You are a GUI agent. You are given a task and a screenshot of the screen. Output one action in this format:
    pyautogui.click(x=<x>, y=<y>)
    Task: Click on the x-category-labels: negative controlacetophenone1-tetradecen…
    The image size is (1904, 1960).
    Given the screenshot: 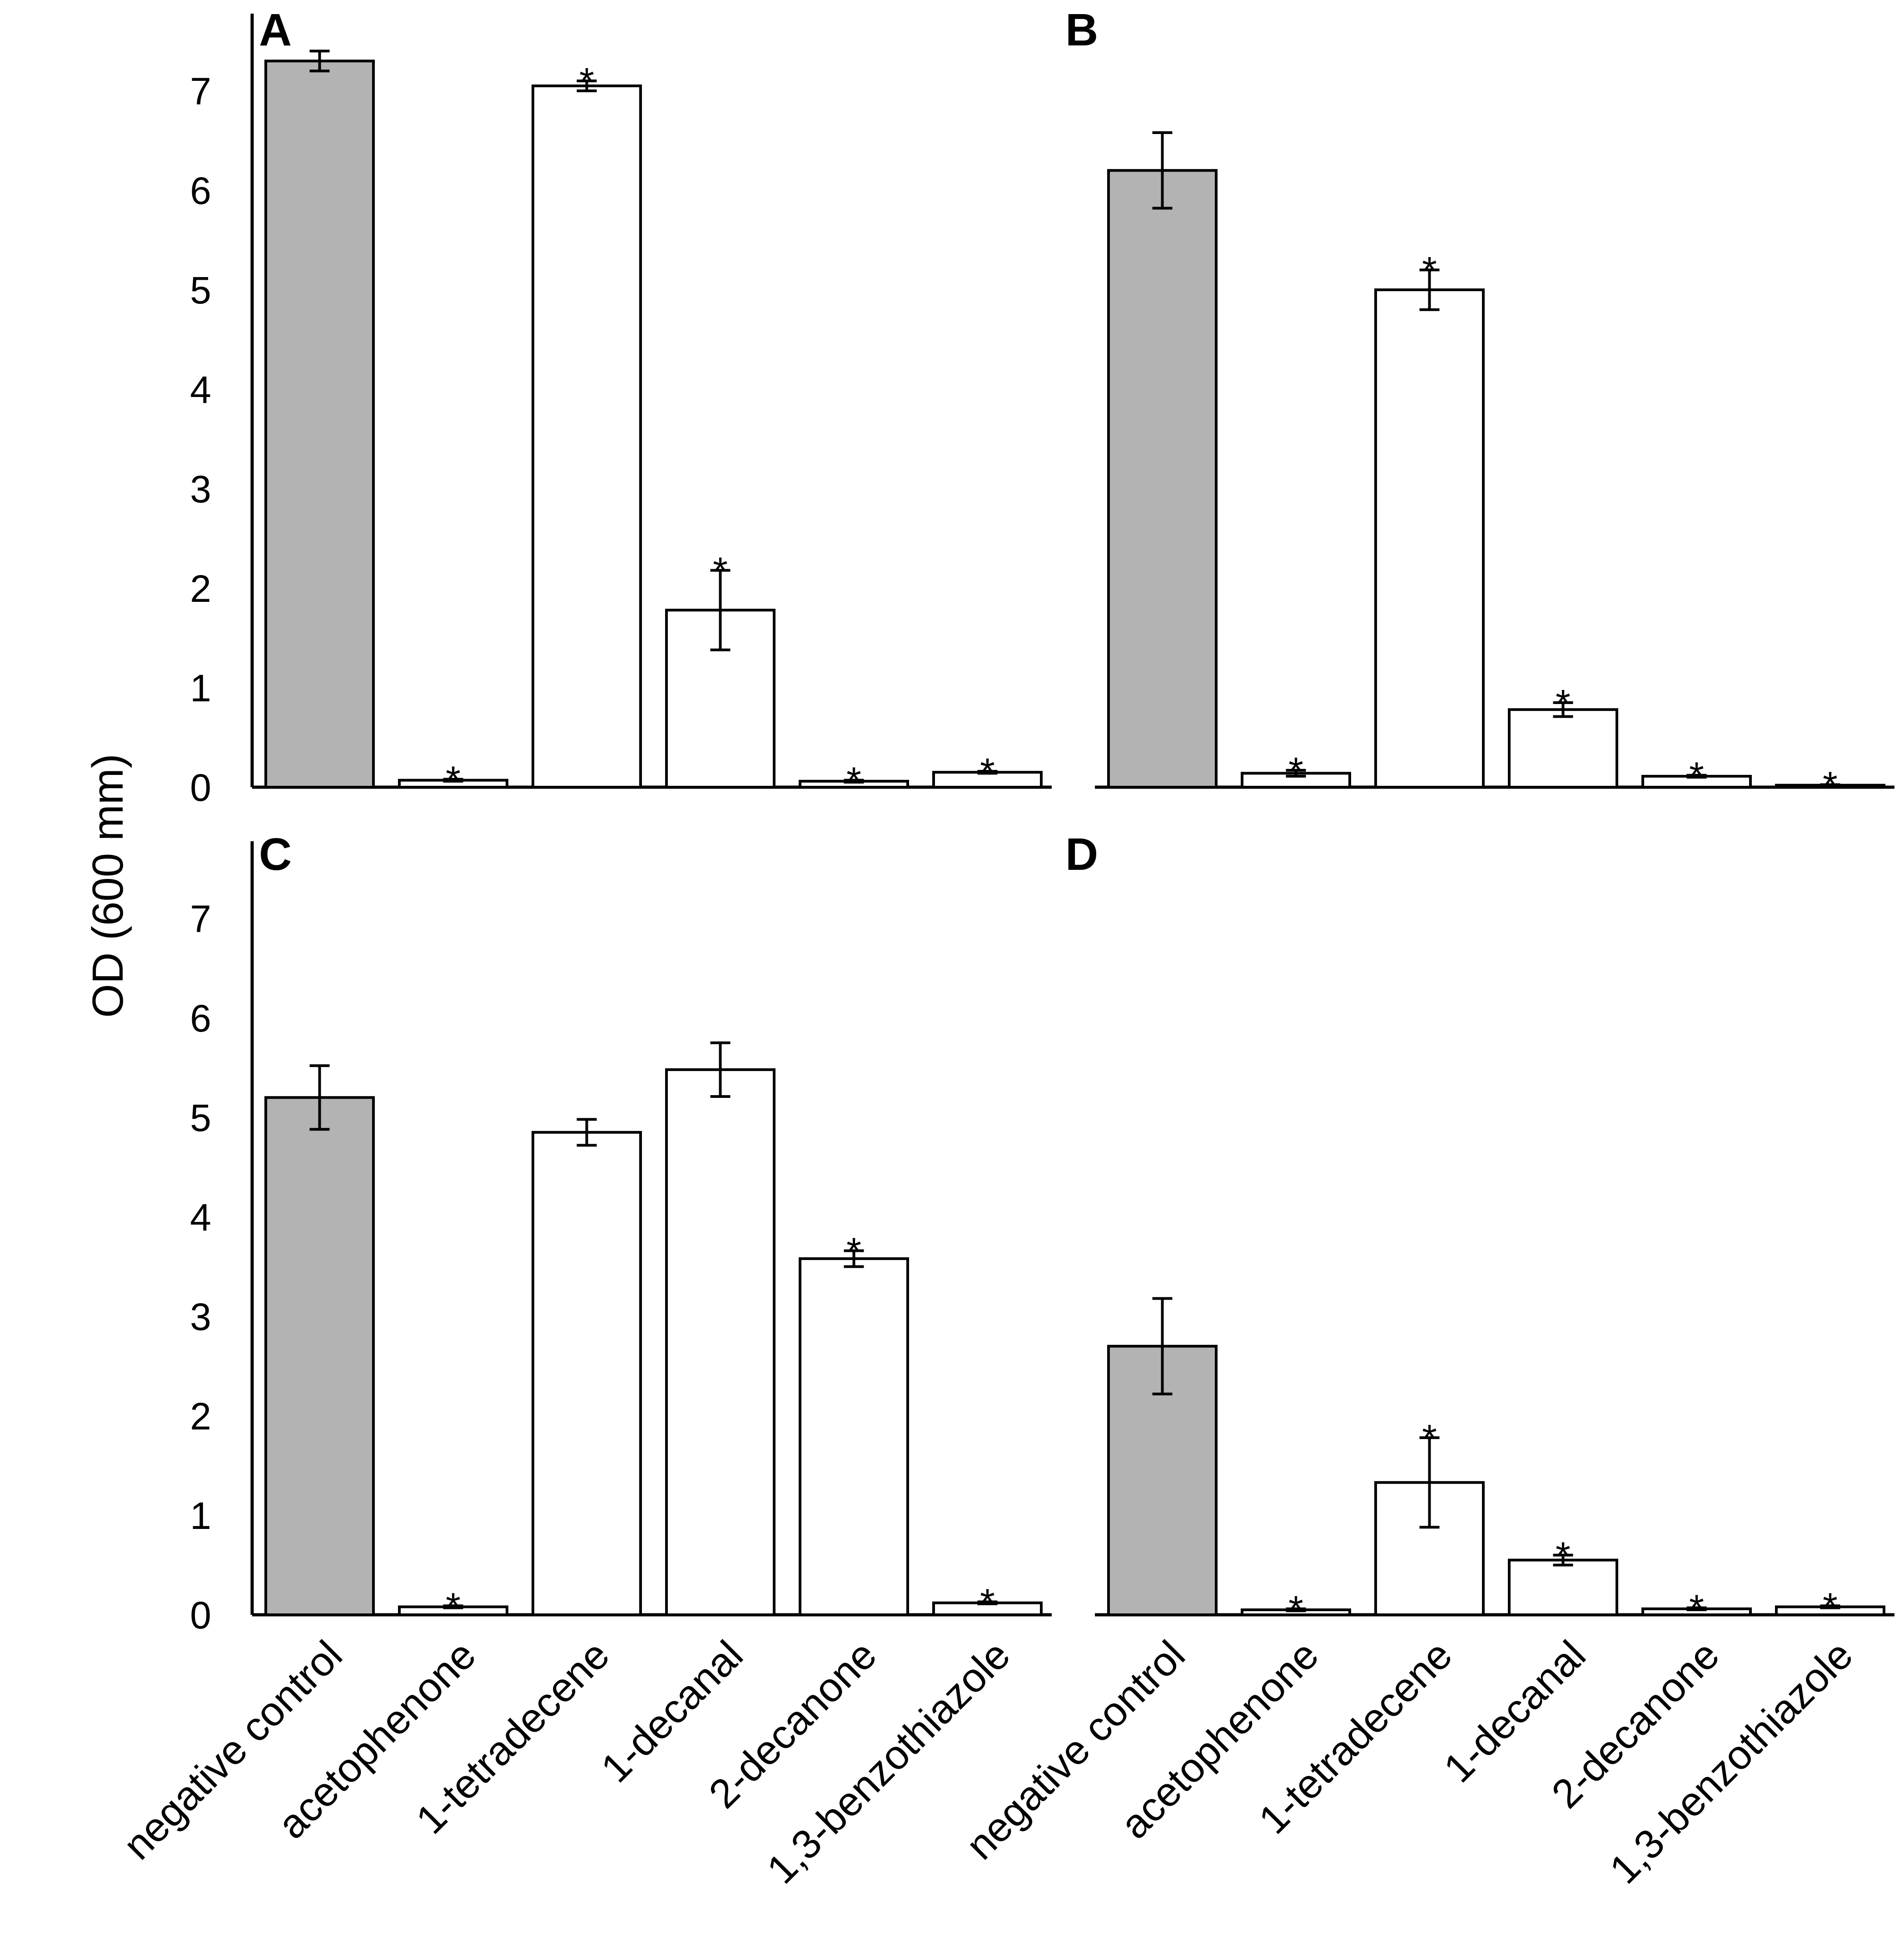 What is the action you would take?
    pyautogui.click(x=988, y=1762)
    